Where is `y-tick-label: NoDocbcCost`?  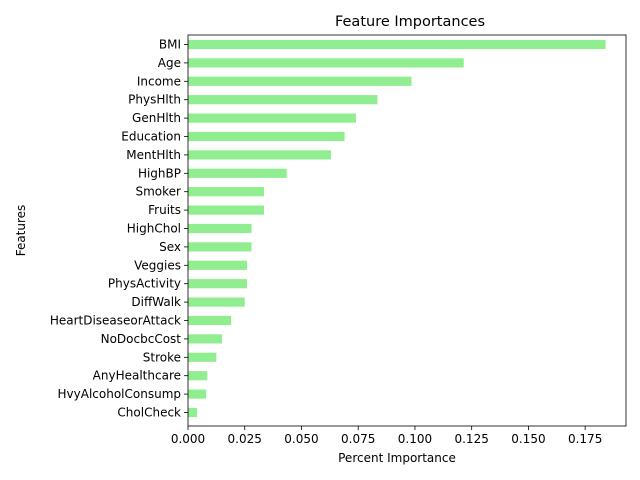
y-tick-label: NoDocbcCost is located at coordinates (141, 339).